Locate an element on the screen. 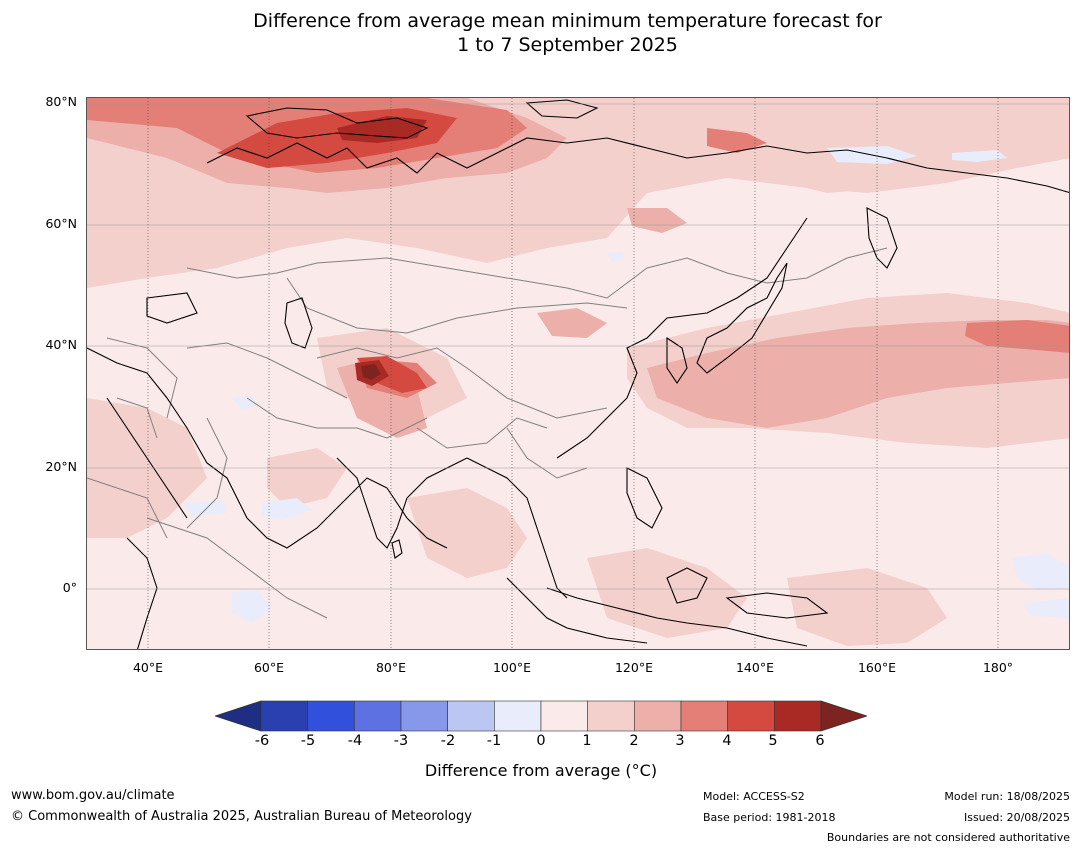 This screenshot has height=850, width=1081. footer-website: www.bom.gov.au/climate is located at coordinates (93, 795).